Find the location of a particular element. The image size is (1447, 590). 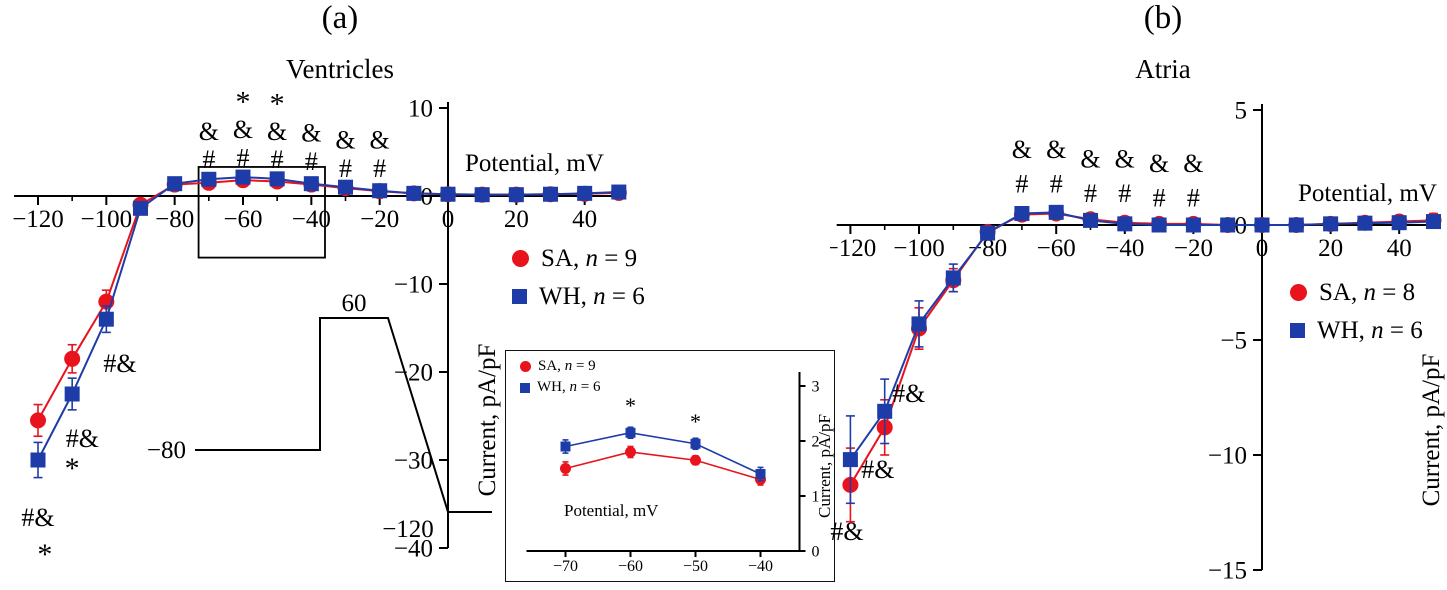

svg-text: −80 is located at coordinates (174, 219).